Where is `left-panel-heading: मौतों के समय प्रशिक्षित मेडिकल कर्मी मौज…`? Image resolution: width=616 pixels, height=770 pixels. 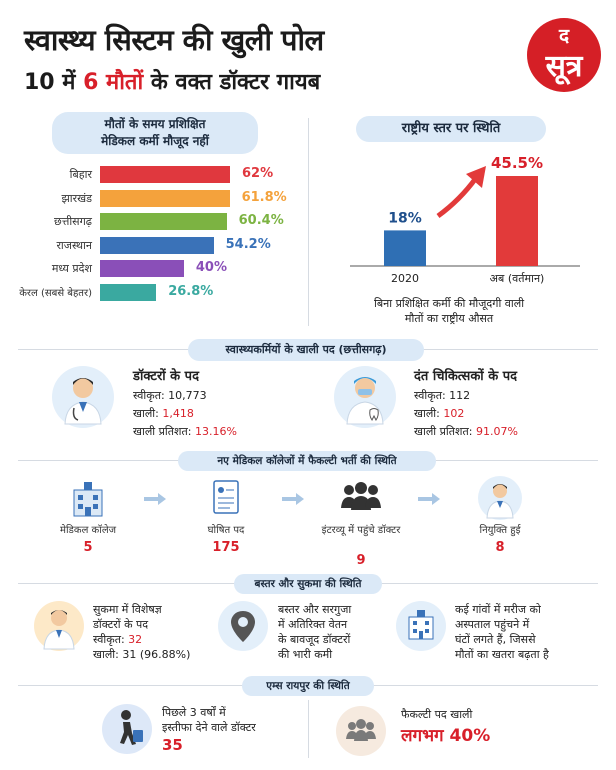
left-panel-heading: मौतों के समय प्रशिक्षित मेडिकल कर्मी मौज… is located at coordinates (155, 133).